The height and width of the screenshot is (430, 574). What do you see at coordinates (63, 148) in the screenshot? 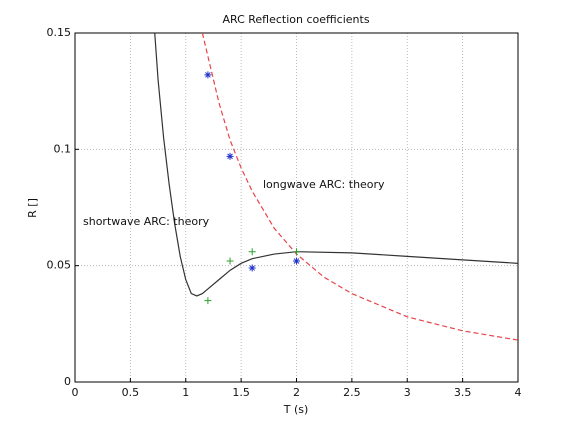
I see `y-tick-label: 0.1` at bounding box center [63, 148].